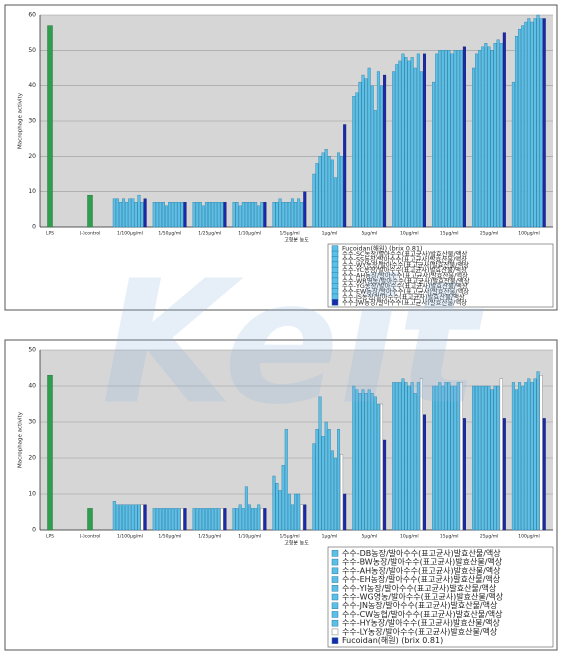 This screenshot has height=656, width=567. What do you see at coordinates (90, 234) in the screenshot?
I see `x-tick-label: (-)control` at bounding box center [90, 234].